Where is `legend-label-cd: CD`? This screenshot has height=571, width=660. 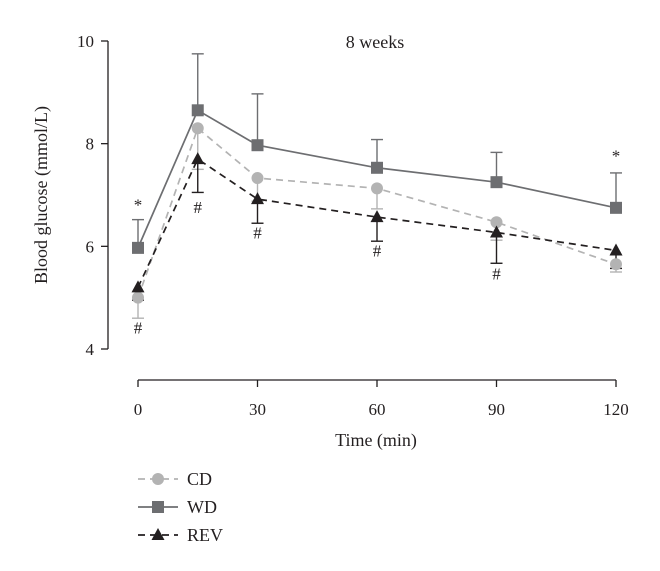 legend-label-cd: CD is located at coordinates (199, 479).